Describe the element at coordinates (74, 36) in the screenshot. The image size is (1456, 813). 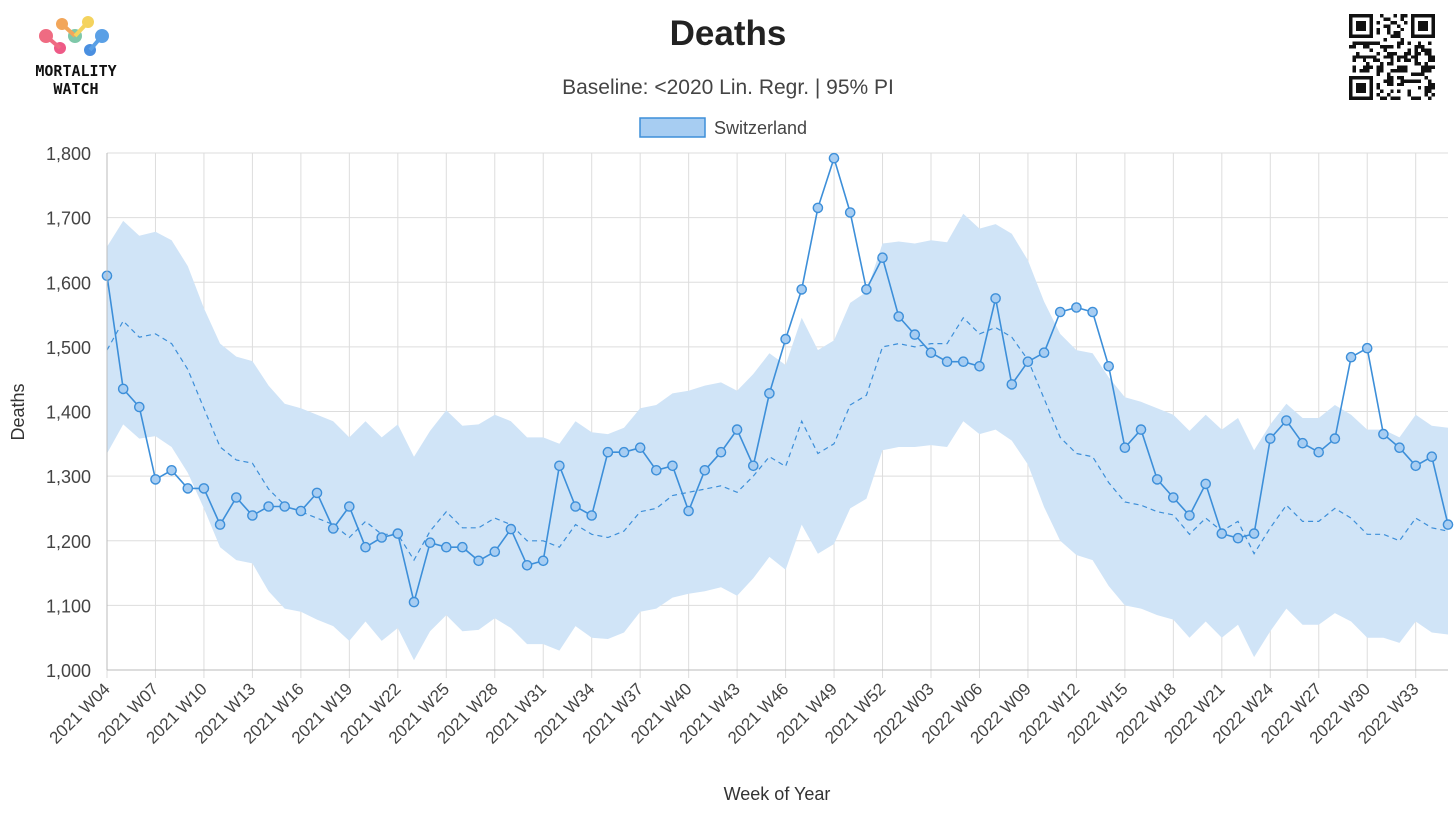
I see `logo-icon` at that location.